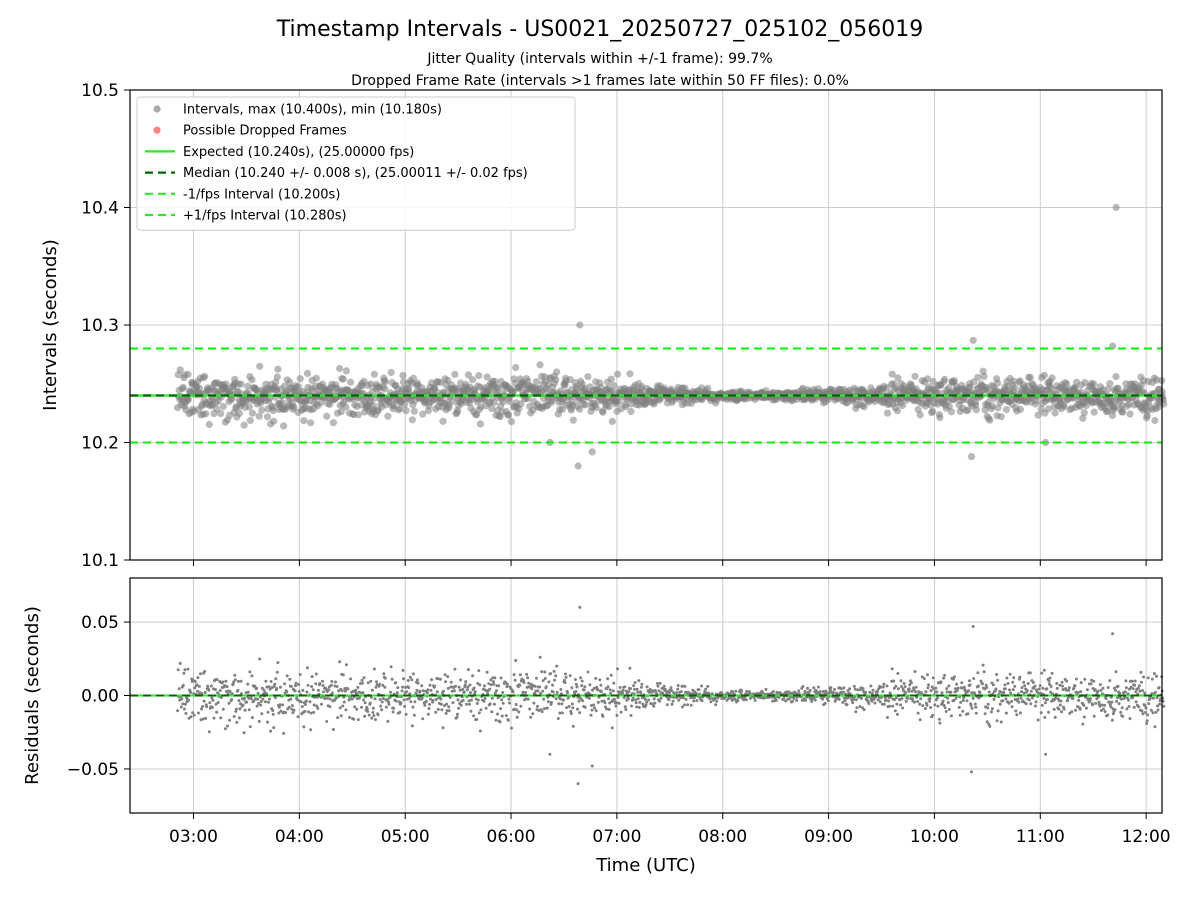 This screenshot has height=900, width=1200. What do you see at coordinates (616, 837) in the screenshot?
I see `x-tick-label: 07:00` at bounding box center [616, 837].